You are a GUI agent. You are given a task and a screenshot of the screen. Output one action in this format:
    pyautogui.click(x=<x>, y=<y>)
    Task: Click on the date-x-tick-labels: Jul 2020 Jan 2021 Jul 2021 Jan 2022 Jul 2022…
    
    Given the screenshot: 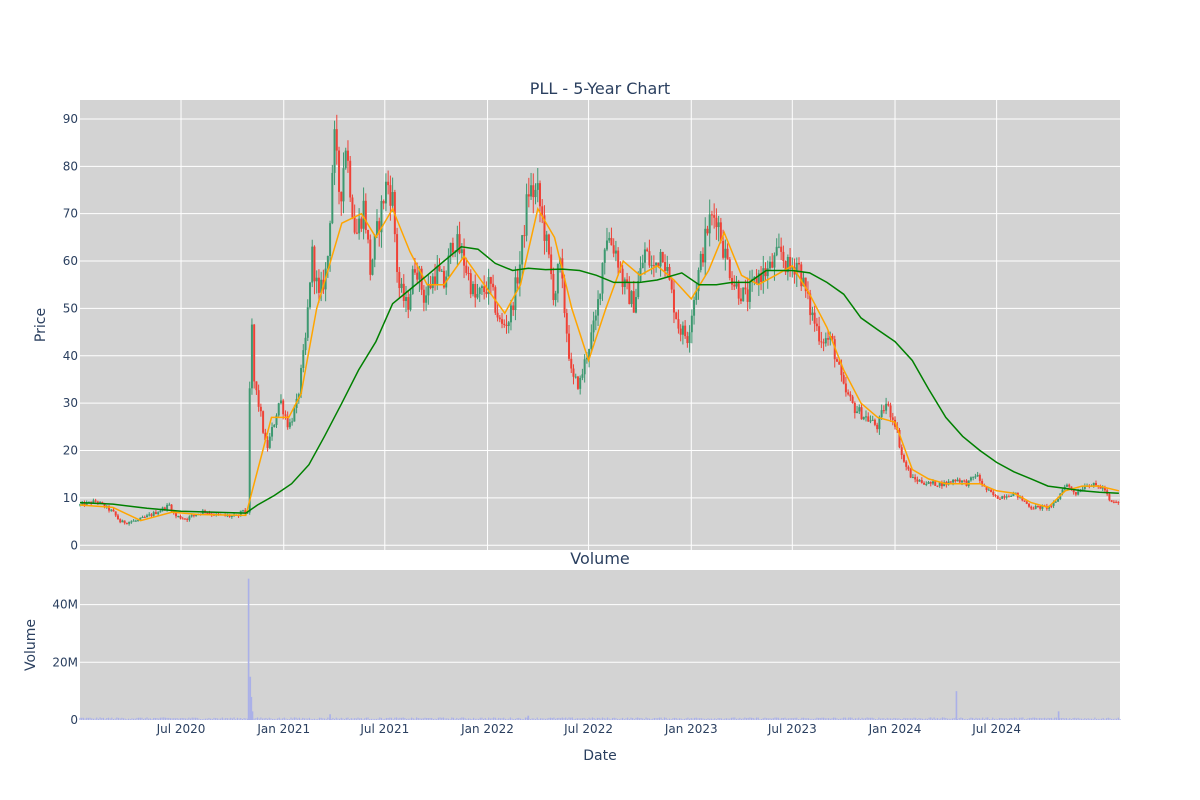 What is the action you would take?
    pyautogui.click(x=588, y=729)
    